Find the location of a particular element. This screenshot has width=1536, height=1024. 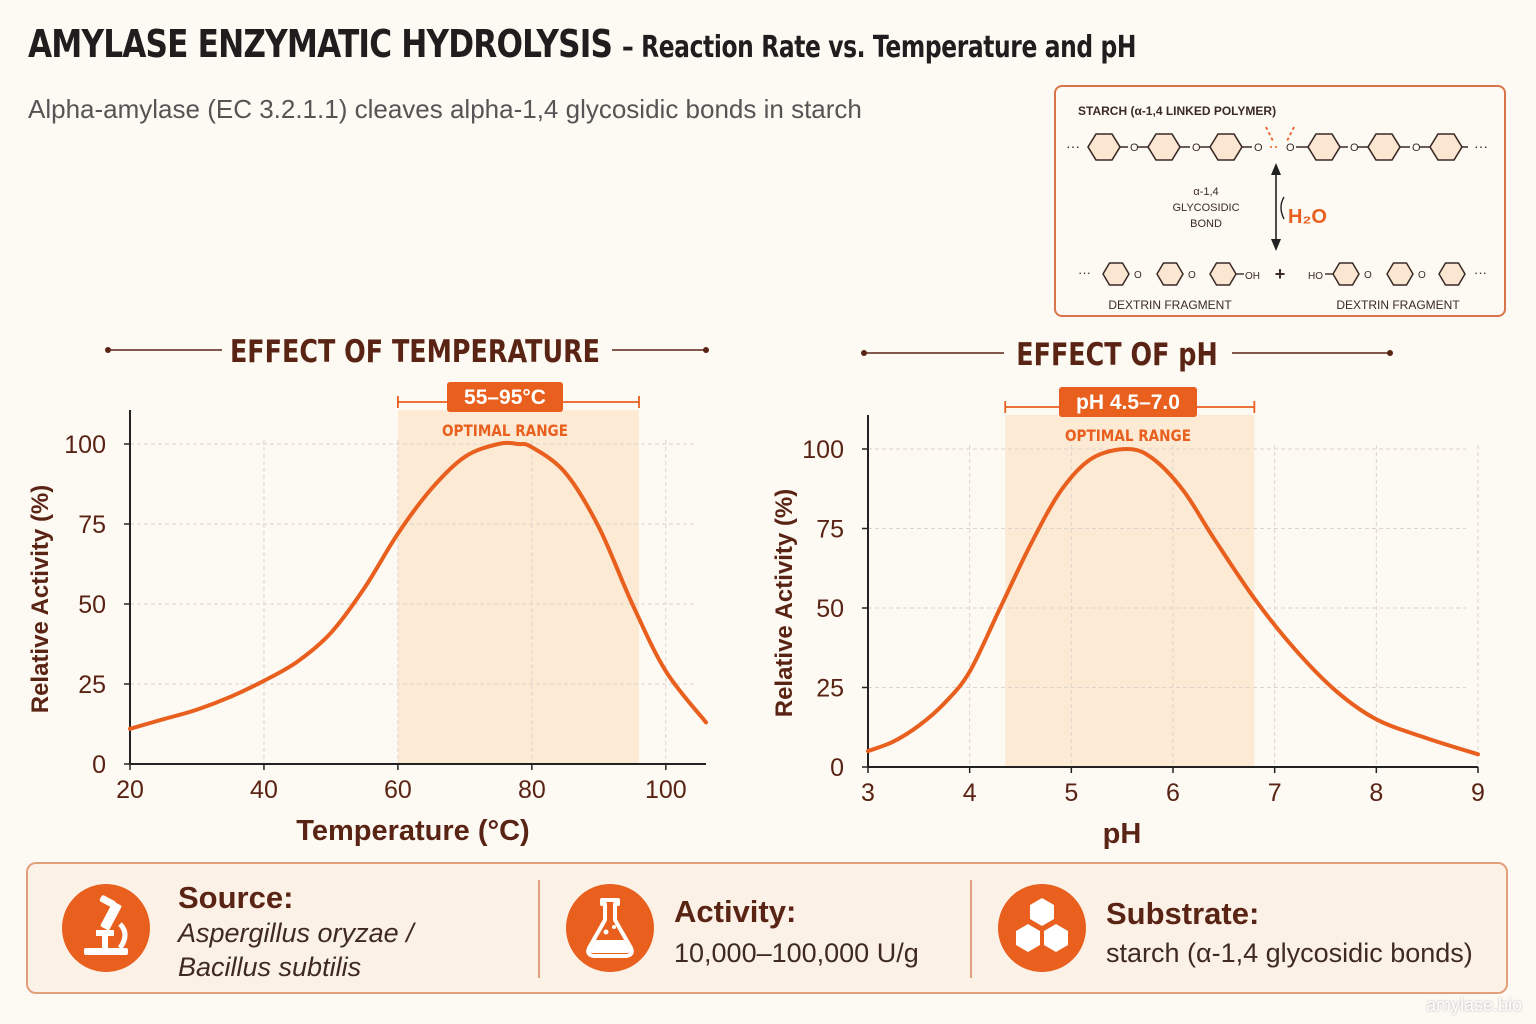

dextrin-fragment-left: ··· O O OH is located at coordinates (1169, 274).